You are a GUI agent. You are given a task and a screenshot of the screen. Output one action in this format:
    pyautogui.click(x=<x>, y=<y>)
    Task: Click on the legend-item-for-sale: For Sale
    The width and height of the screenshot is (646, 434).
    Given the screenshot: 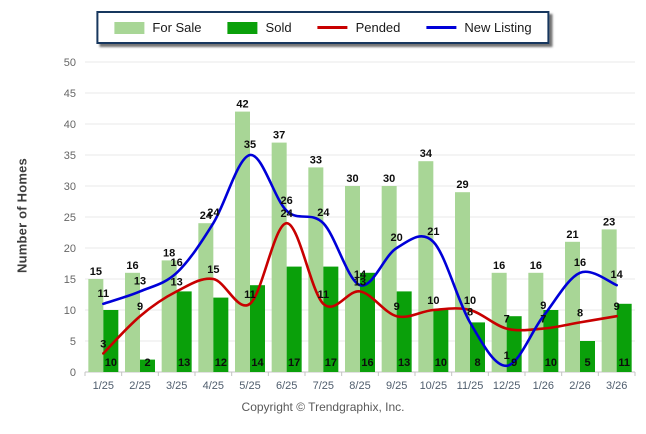 What is the action you would take?
    pyautogui.click(x=158, y=27)
    